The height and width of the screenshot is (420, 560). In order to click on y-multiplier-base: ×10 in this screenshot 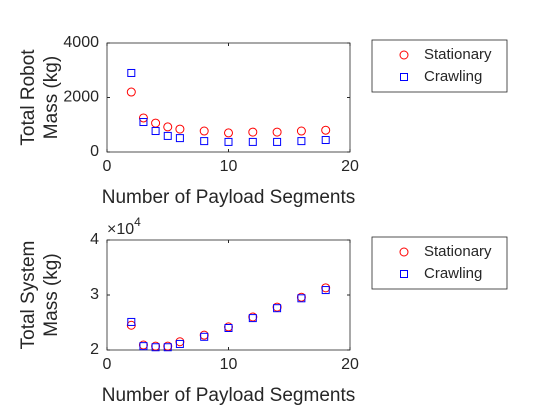, I will do `click(120, 229)`.